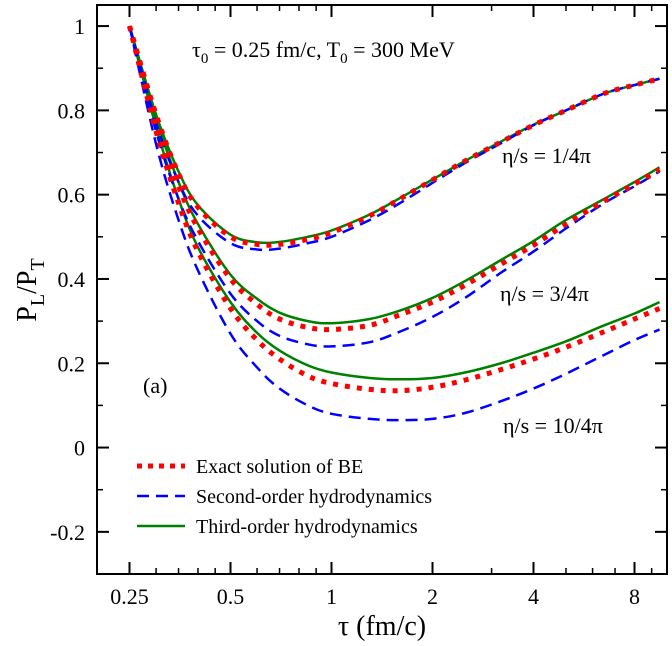 Image resolution: width=672 pixels, height=646 pixels. Describe the element at coordinates (30, 289) in the screenshot. I see `y-axis-label: PL/PT` at that location.